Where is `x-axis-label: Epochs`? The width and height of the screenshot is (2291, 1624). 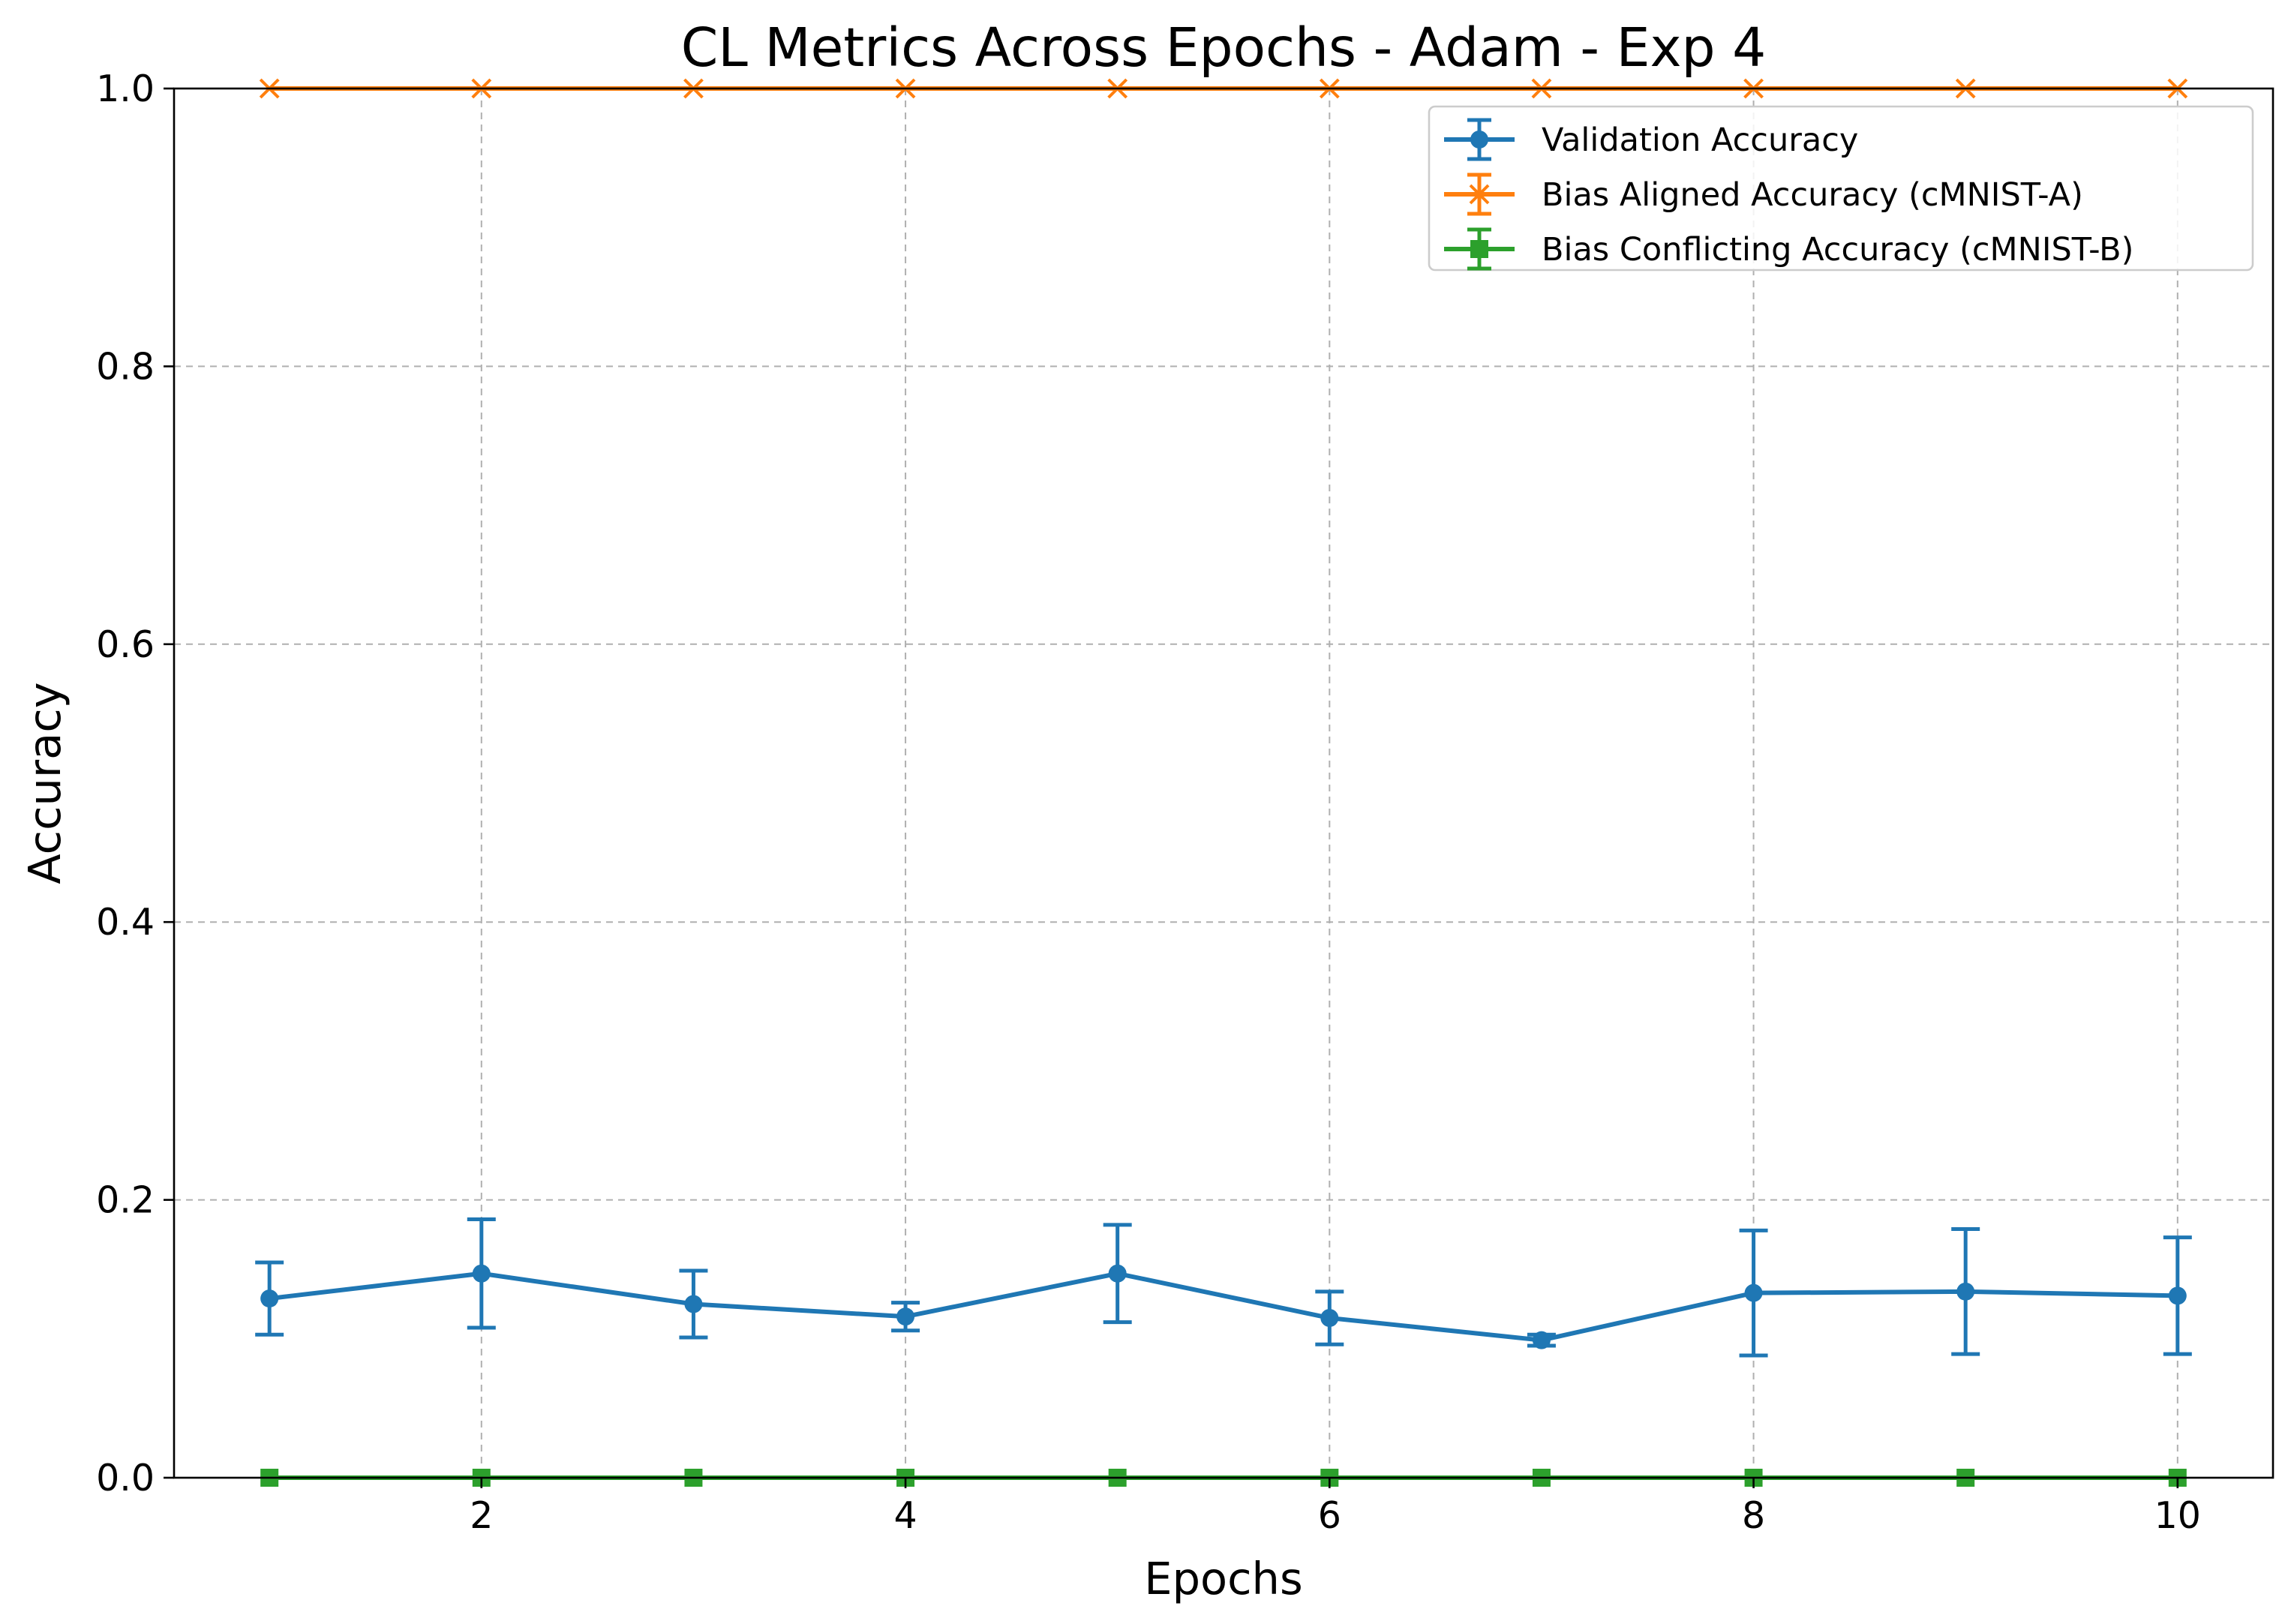 x-axis-label: Epochs is located at coordinates (1223, 1578).